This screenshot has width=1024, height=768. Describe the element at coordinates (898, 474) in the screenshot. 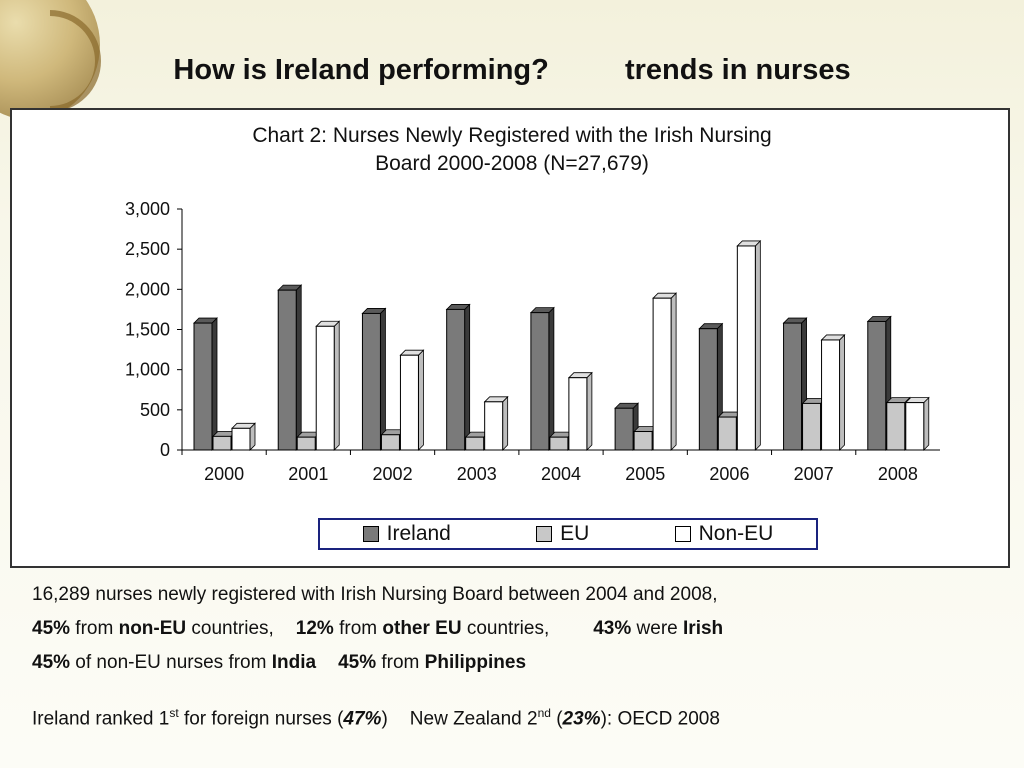

I see `x-tick-label: 2008` at that location.